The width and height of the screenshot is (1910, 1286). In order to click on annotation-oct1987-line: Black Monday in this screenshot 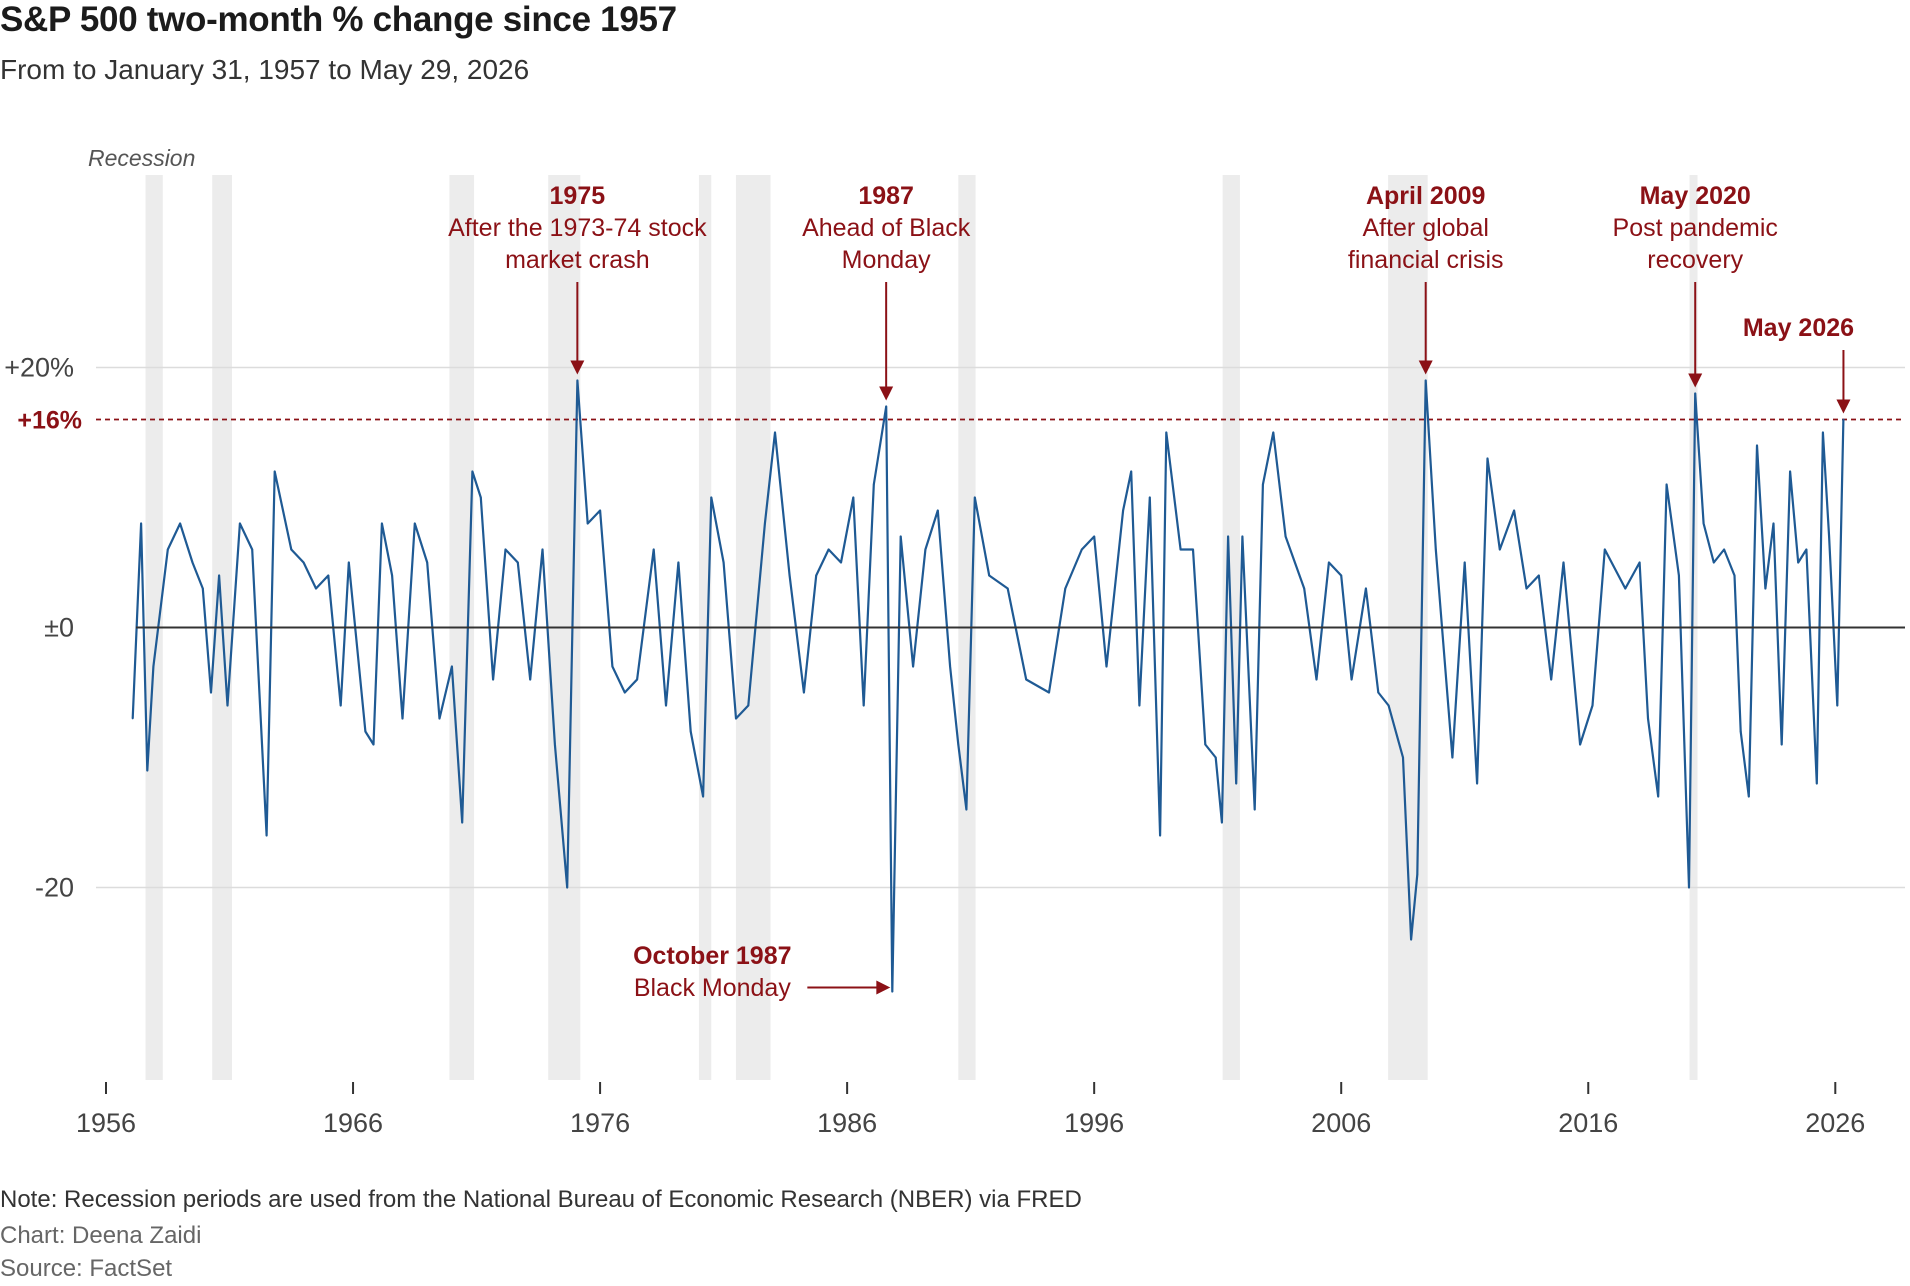, I will do `click(713, 988)`.